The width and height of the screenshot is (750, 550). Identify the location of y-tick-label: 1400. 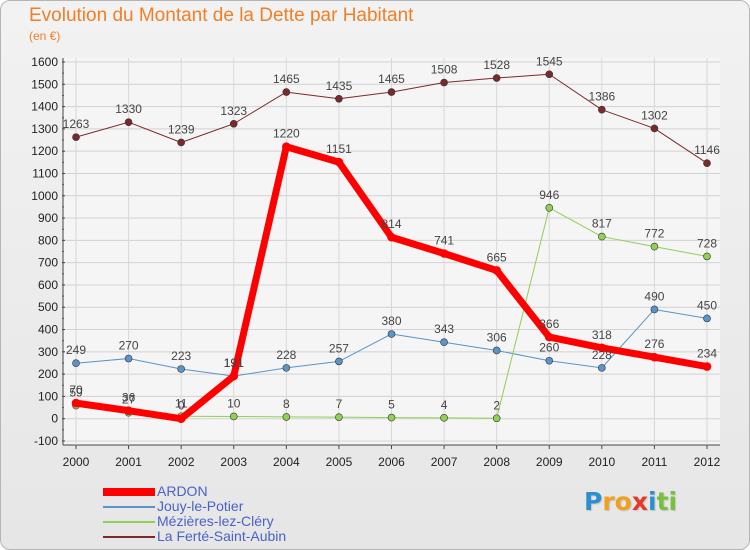
(44, 107).